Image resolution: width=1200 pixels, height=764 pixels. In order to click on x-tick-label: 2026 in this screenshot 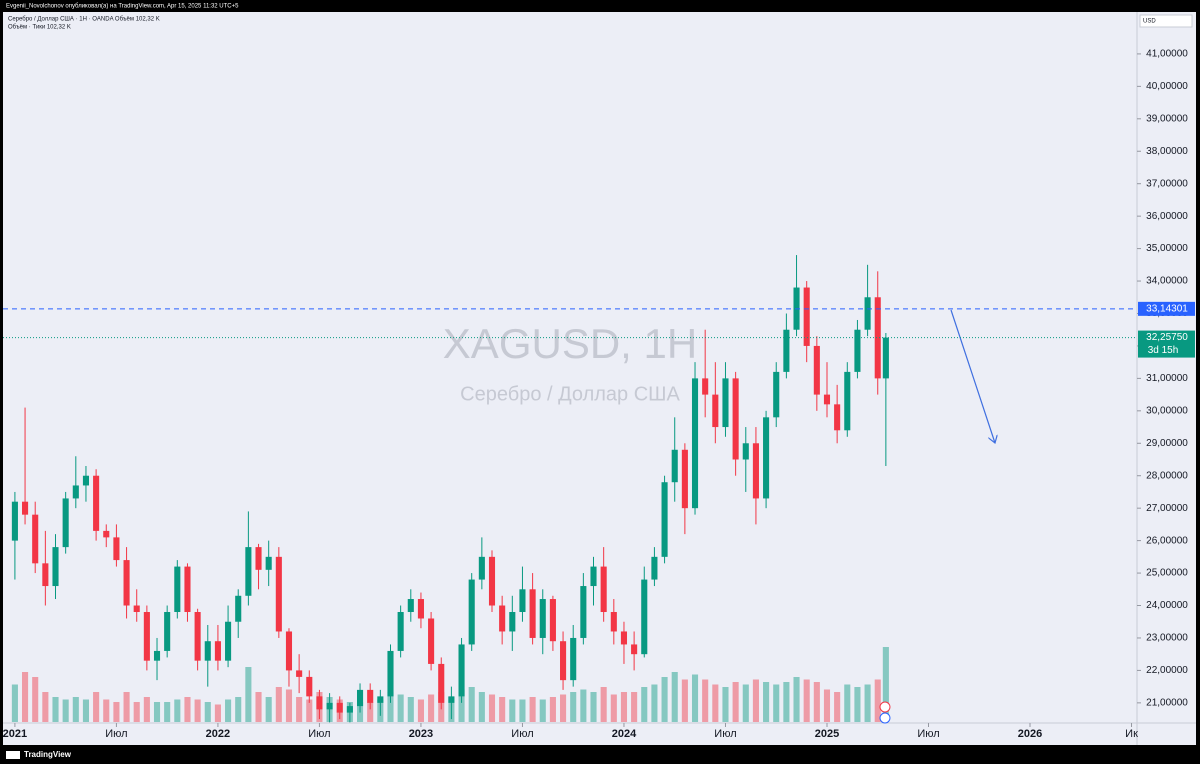, I will do `click(1030, 734)`.